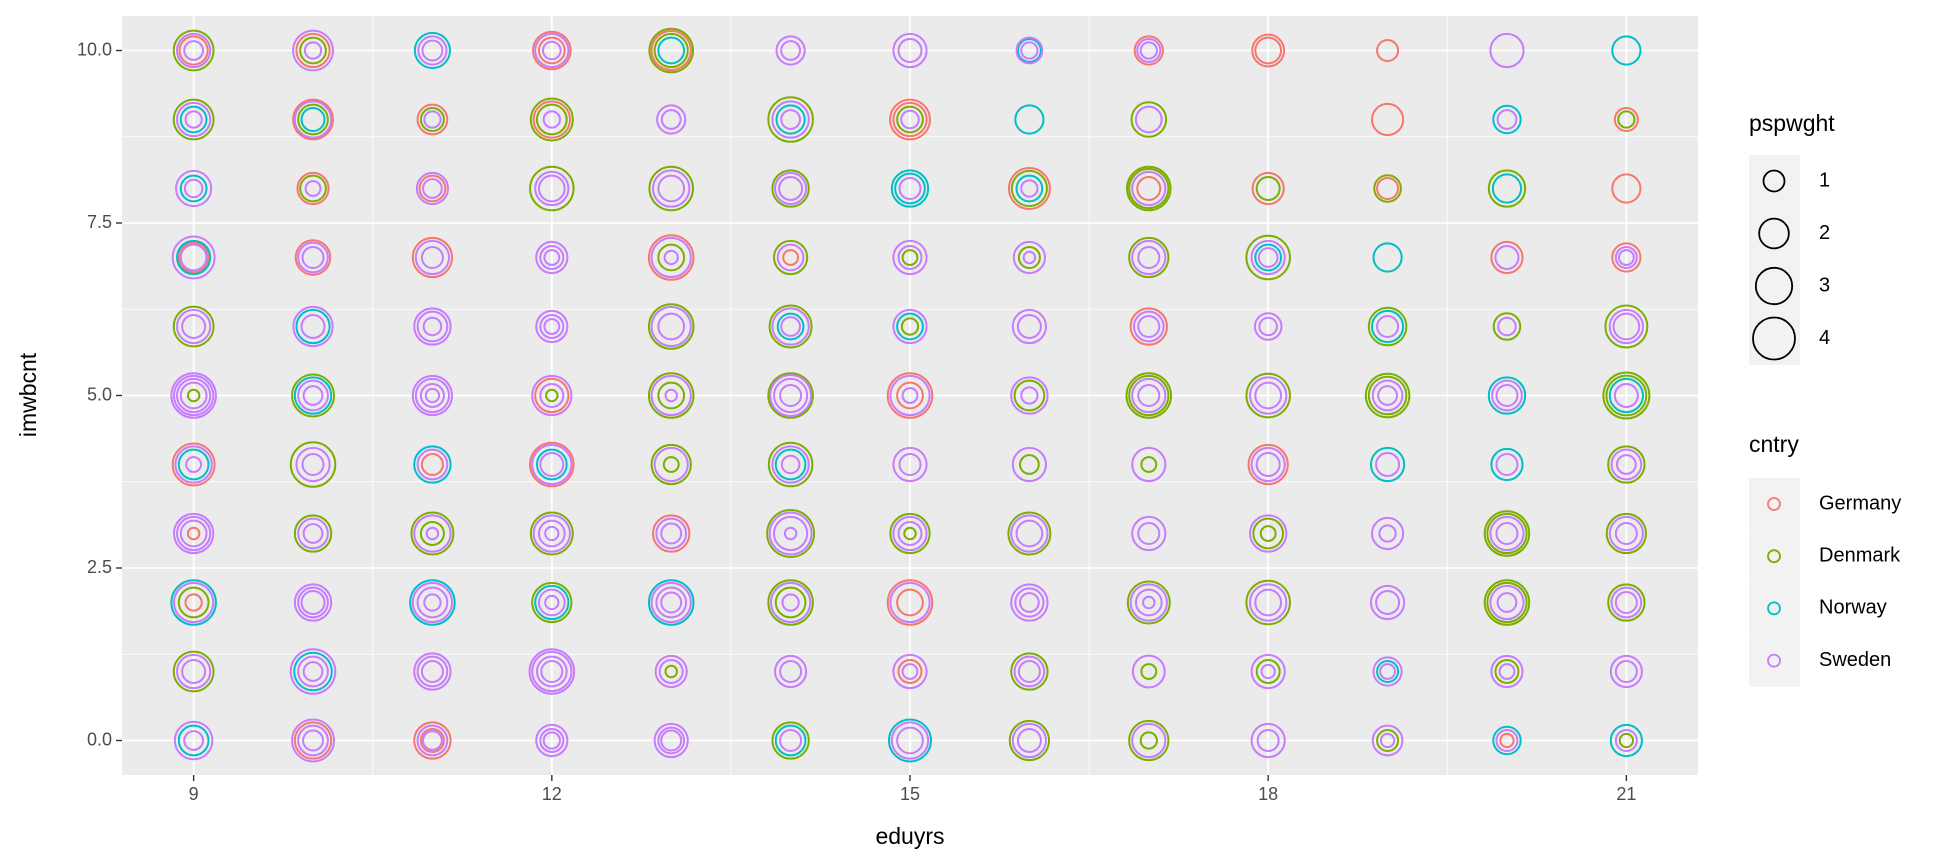 Image resolution: width=1944 pixels, height=864 pixels. I want to click on x-tick-label: 15, so click(910, 794).